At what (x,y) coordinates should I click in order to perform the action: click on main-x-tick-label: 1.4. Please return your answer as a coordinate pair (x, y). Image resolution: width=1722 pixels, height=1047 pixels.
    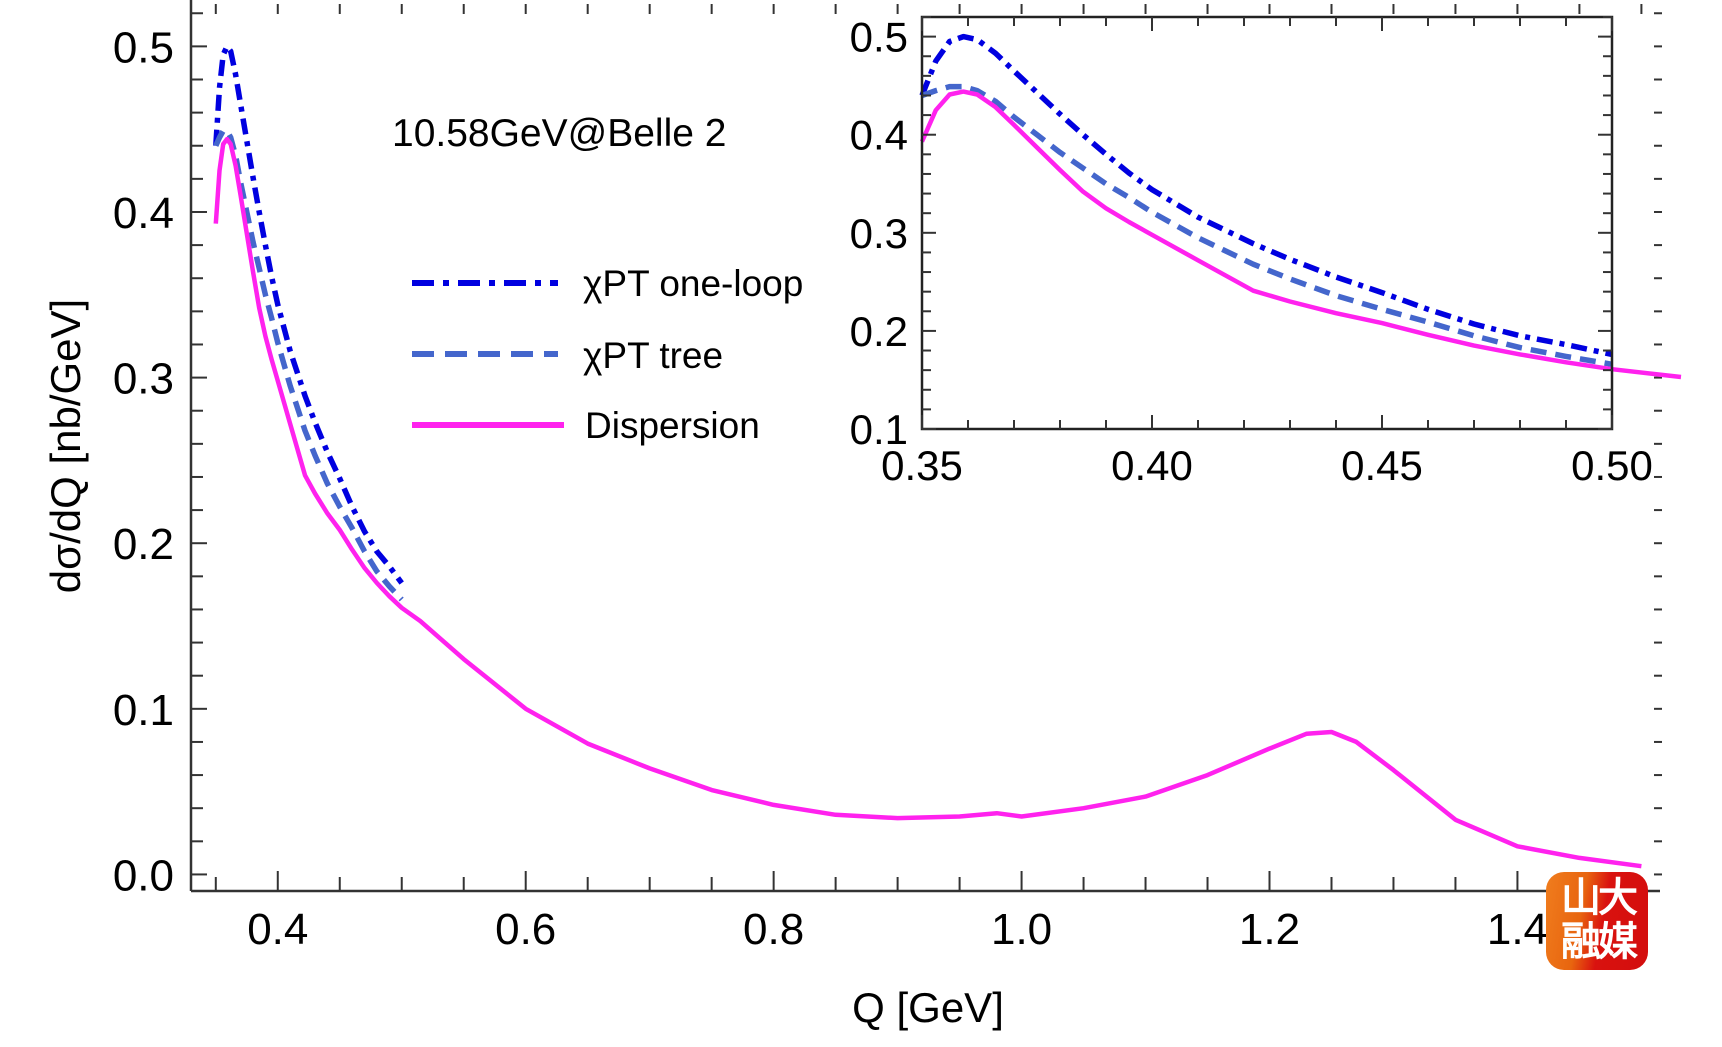
    Looking at the image, I should click on (1517, 929).